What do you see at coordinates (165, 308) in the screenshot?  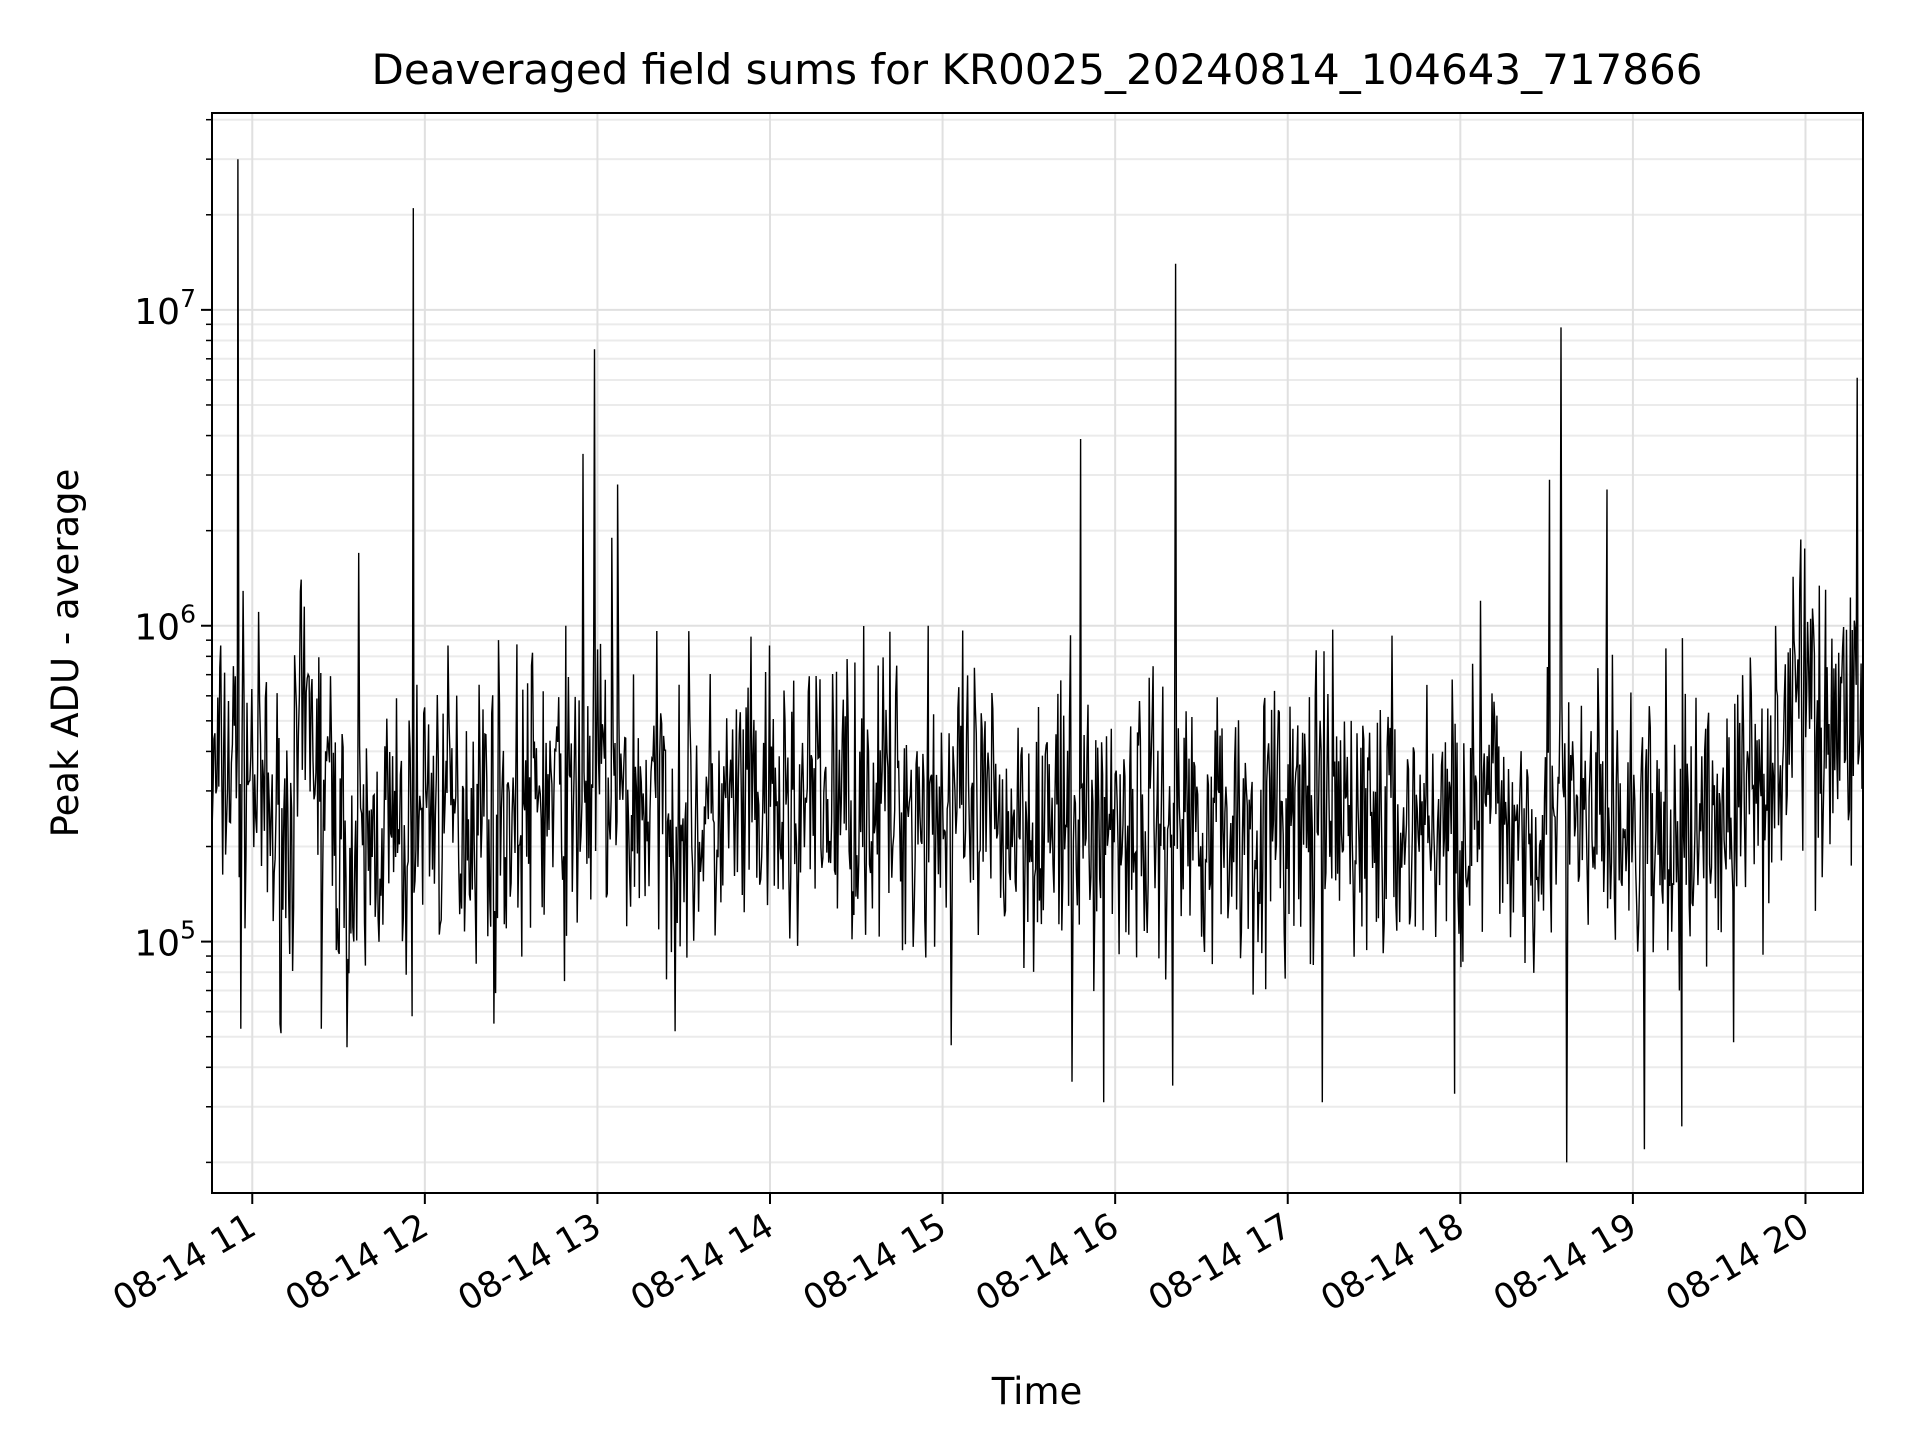 I see `y-tick-label: 10⁷` at bounding box center [165, 308].